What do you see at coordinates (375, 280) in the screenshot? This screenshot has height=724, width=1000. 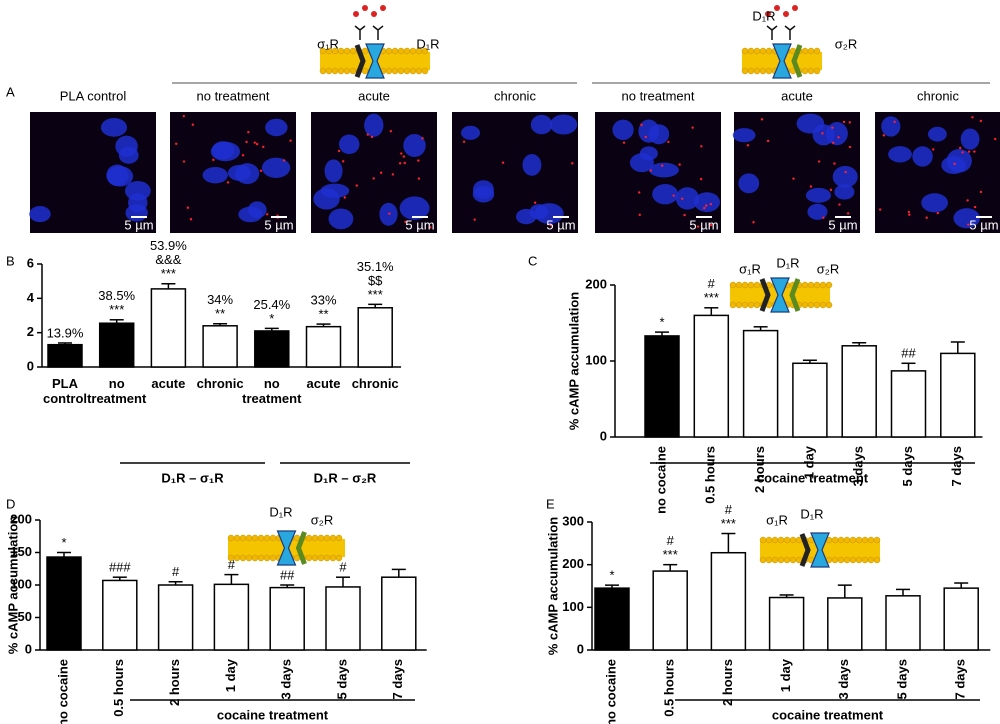 I see `significance-label: $$` at bounding box center [375, 280].